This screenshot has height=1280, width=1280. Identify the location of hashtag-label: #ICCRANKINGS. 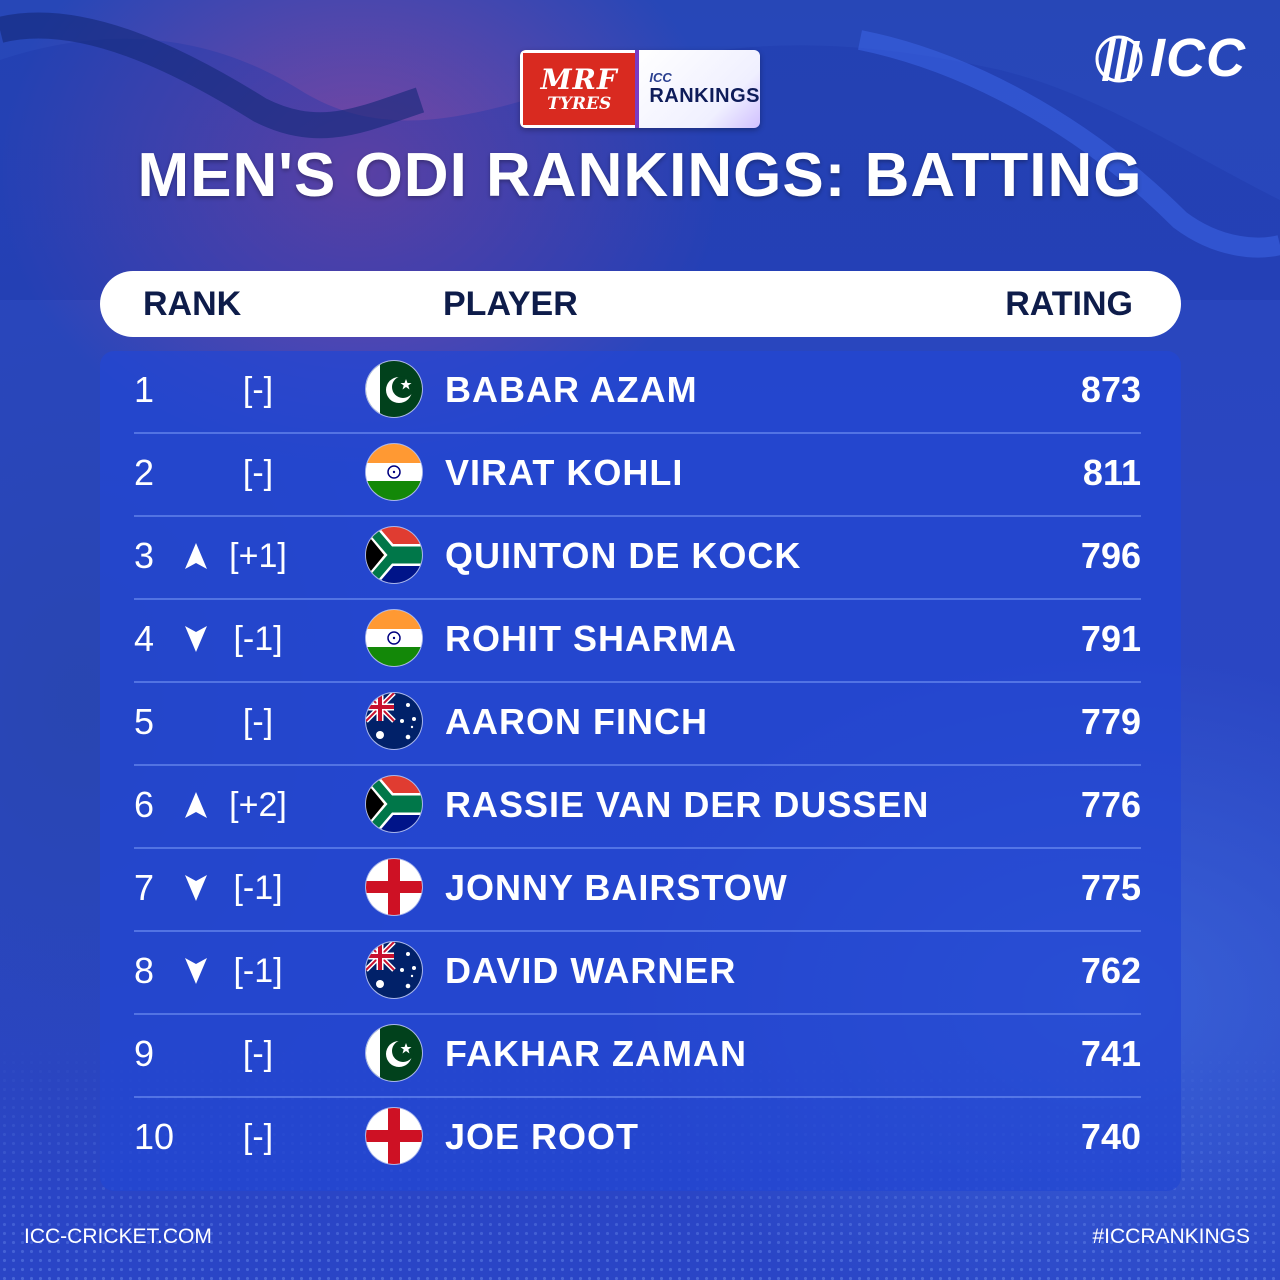
(1171, 1236).